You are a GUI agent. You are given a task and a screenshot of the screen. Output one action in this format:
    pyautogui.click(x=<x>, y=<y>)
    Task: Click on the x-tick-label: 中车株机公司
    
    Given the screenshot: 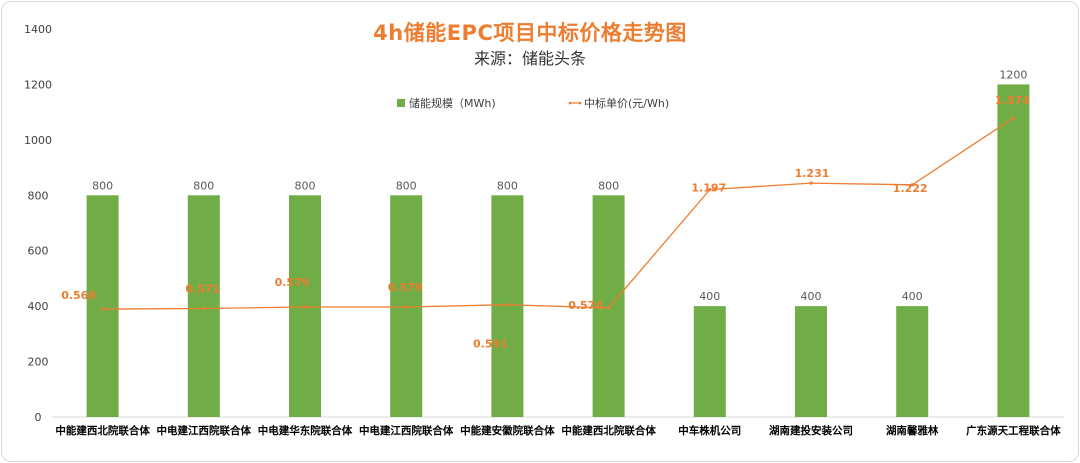 What is the action you would take?
    pyautogui.click(x=709, y=430)
    